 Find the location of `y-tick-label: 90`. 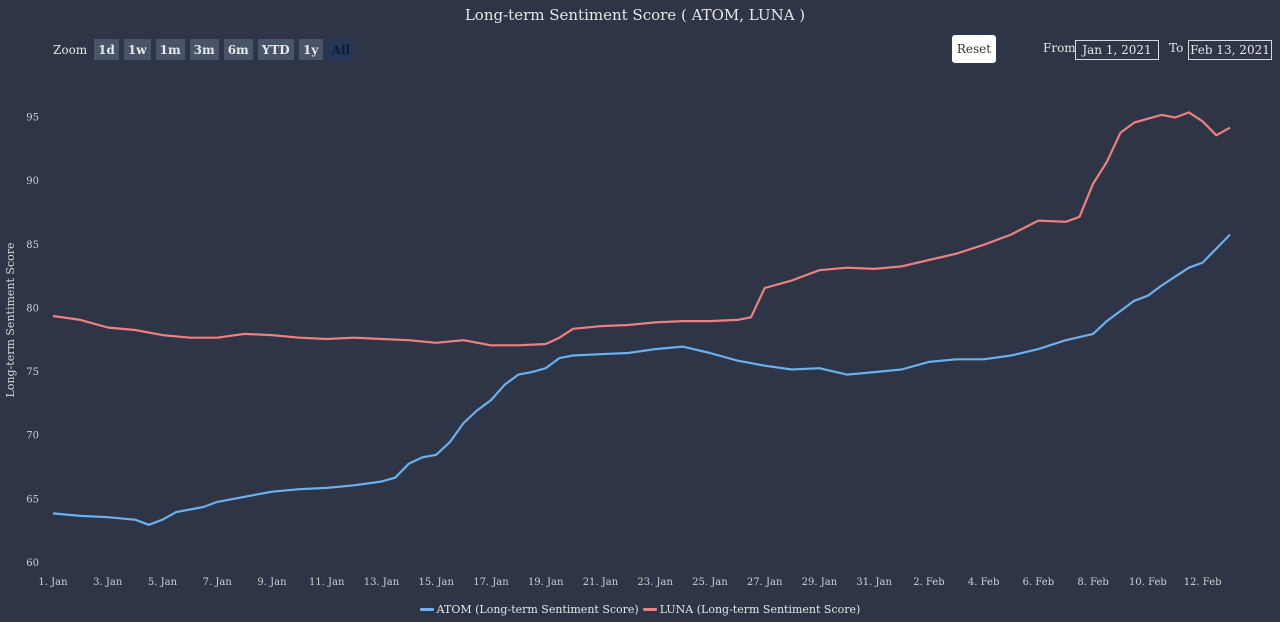

y-tick-label: 90 is located at coordinates (32, 181).